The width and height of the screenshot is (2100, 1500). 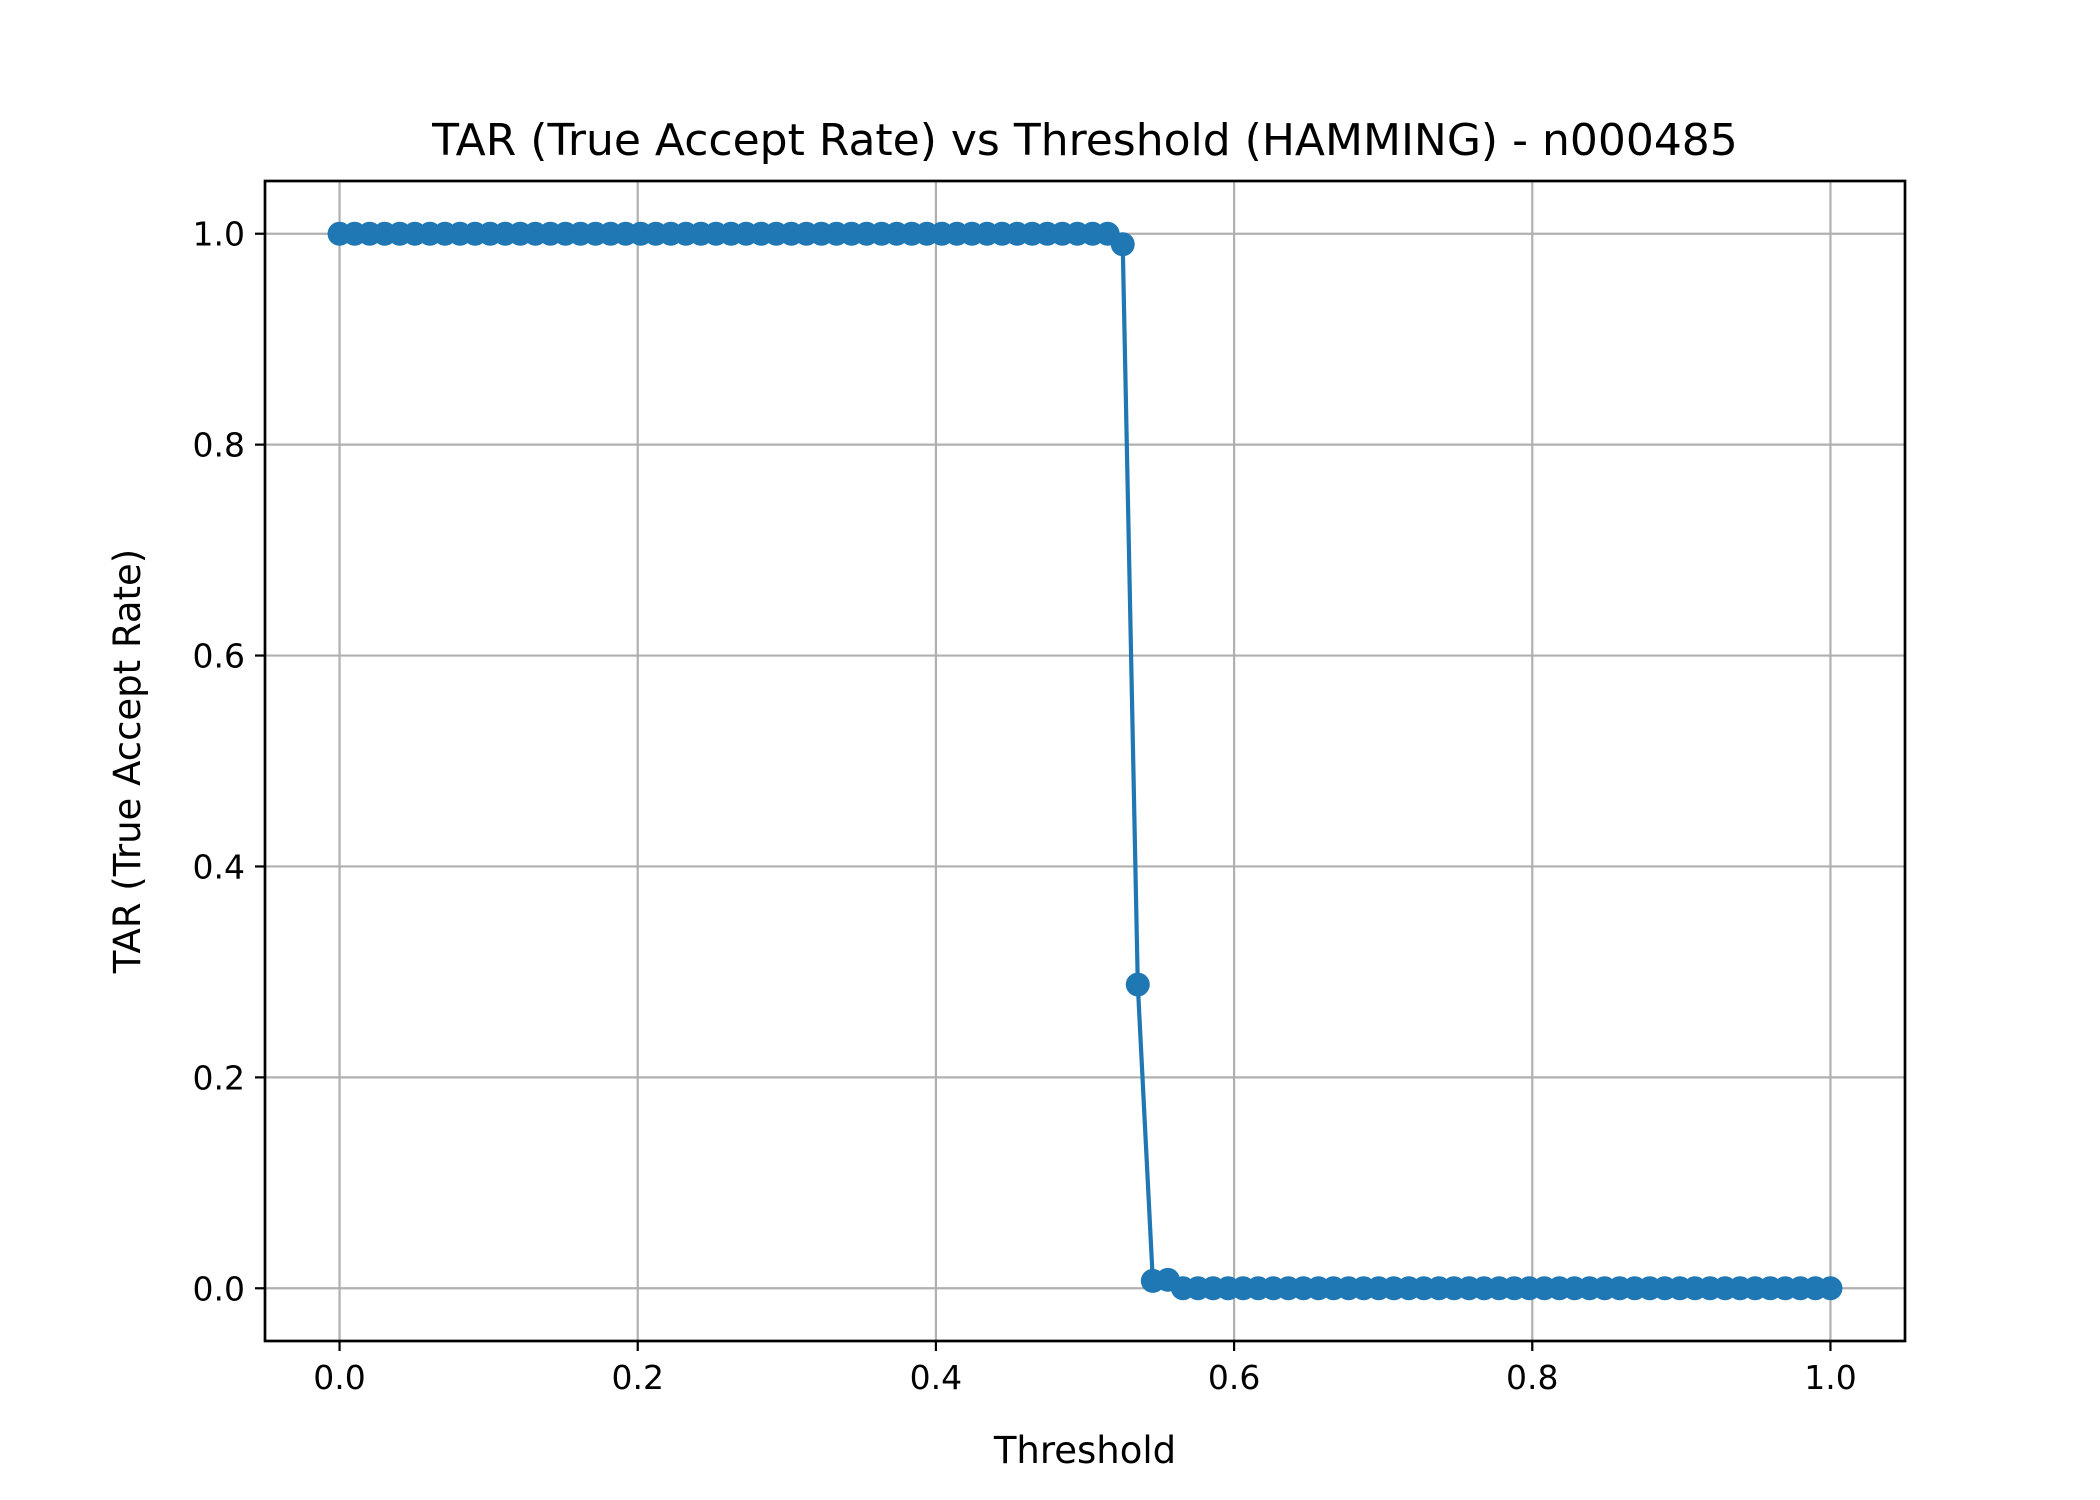 What do you see at coordinates (219, 234) in the screenshot?
I see `y-tick-label: 1.0` at bounding box center [219, 234].